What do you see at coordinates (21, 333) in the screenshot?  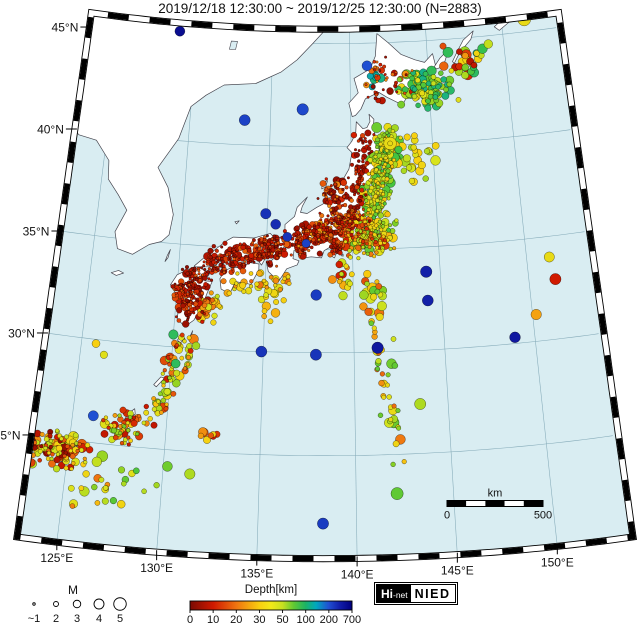 I see `lat-label: 30°N` at bounding box center [21, 333].